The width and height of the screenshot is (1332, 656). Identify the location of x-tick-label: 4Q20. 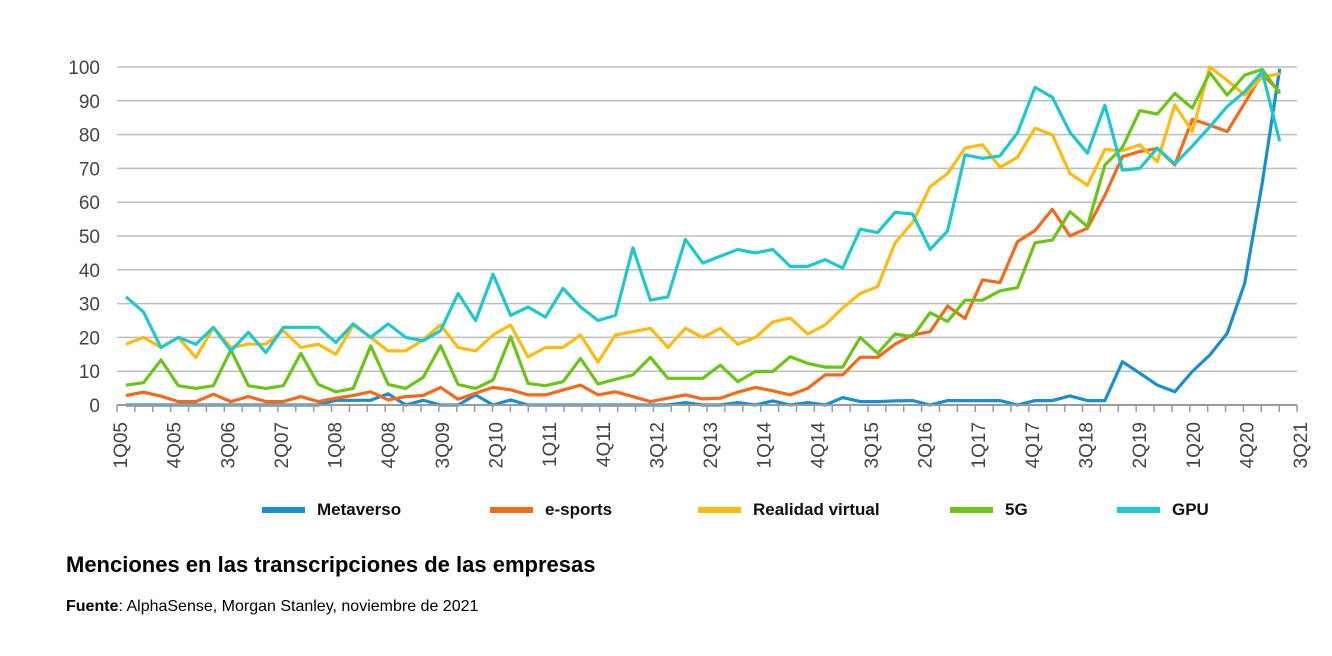
(1247, 445).